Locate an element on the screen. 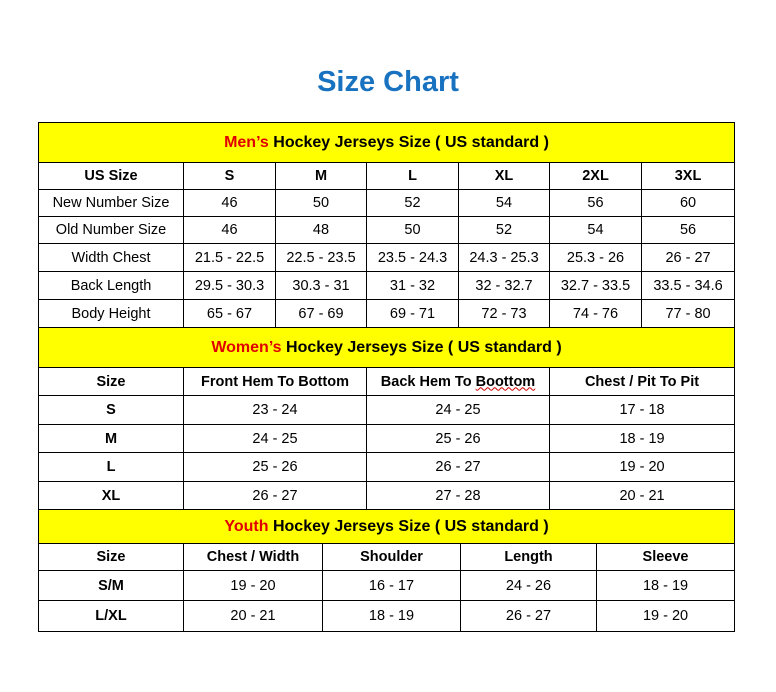  column-header-label: US Size is located at coordinates (111, 176).